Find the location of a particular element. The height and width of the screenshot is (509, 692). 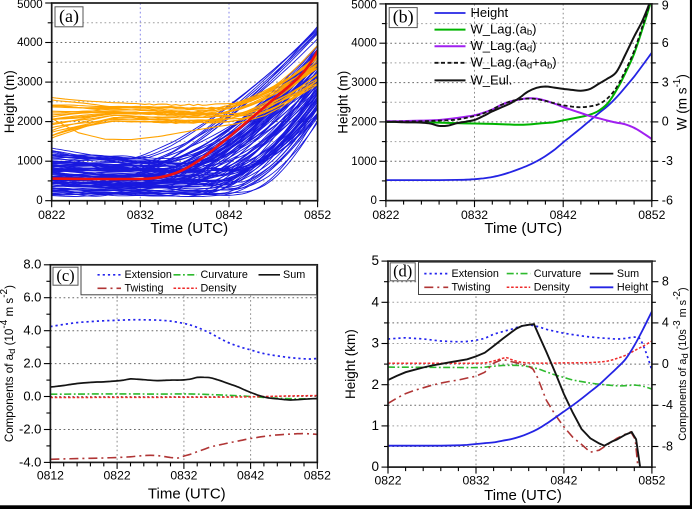

svg-text: (a) is located at coordinates (69, 16).